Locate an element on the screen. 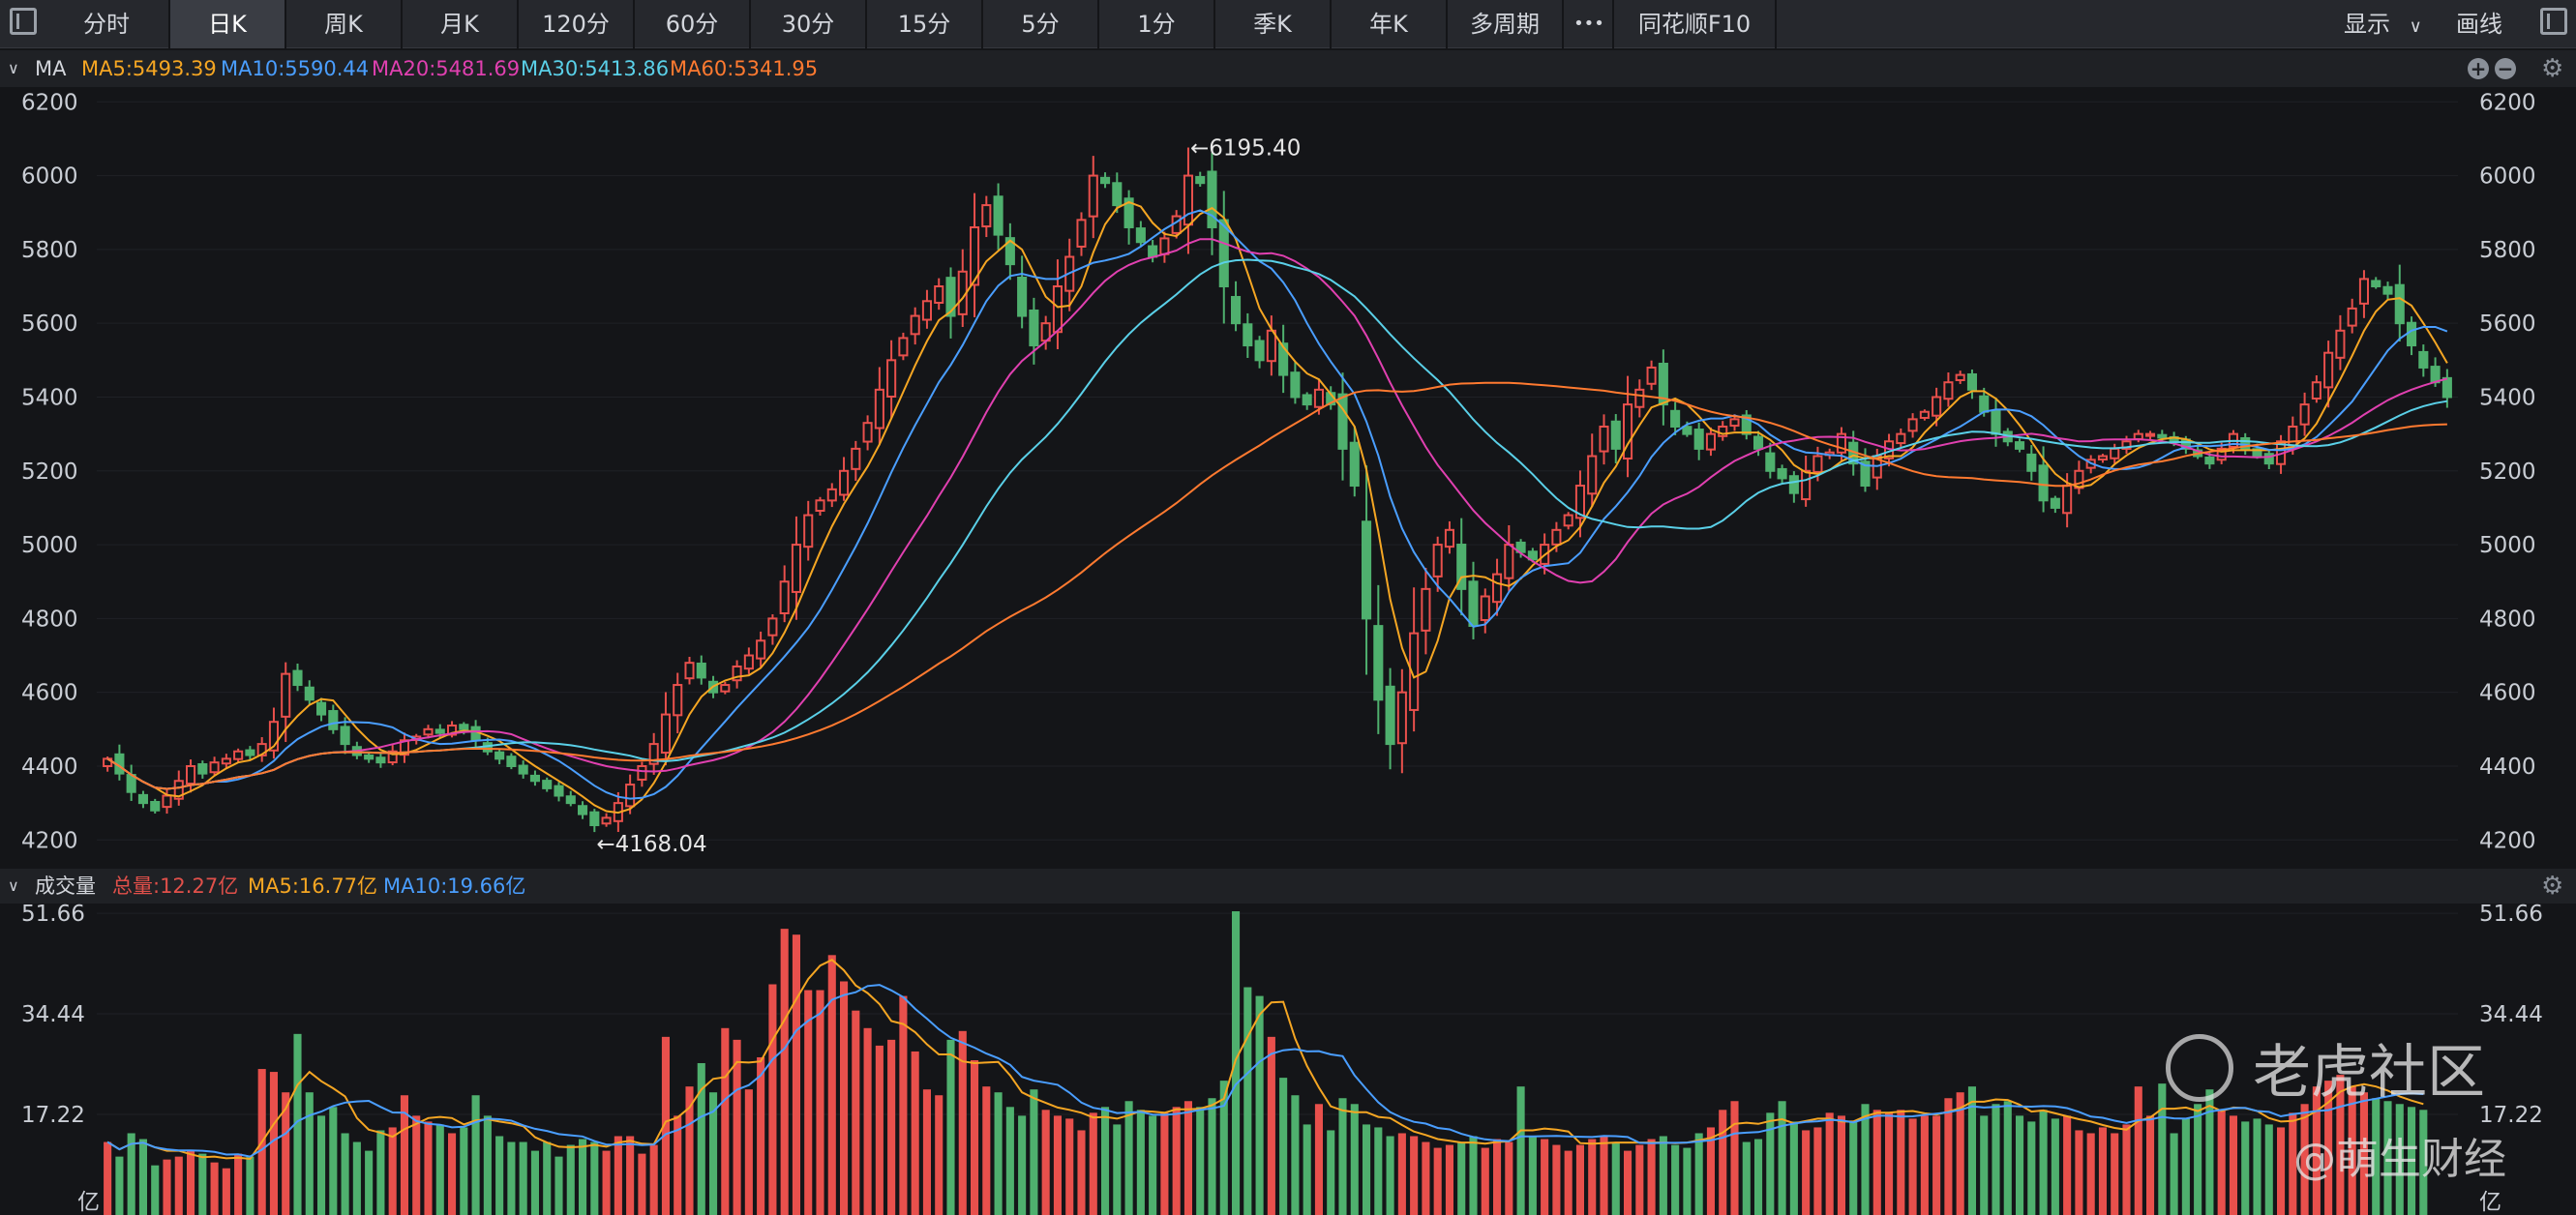 This screenshot has width=2576, height=1215. draw-line-button: 画线 is located at coordinates (2479, 24).